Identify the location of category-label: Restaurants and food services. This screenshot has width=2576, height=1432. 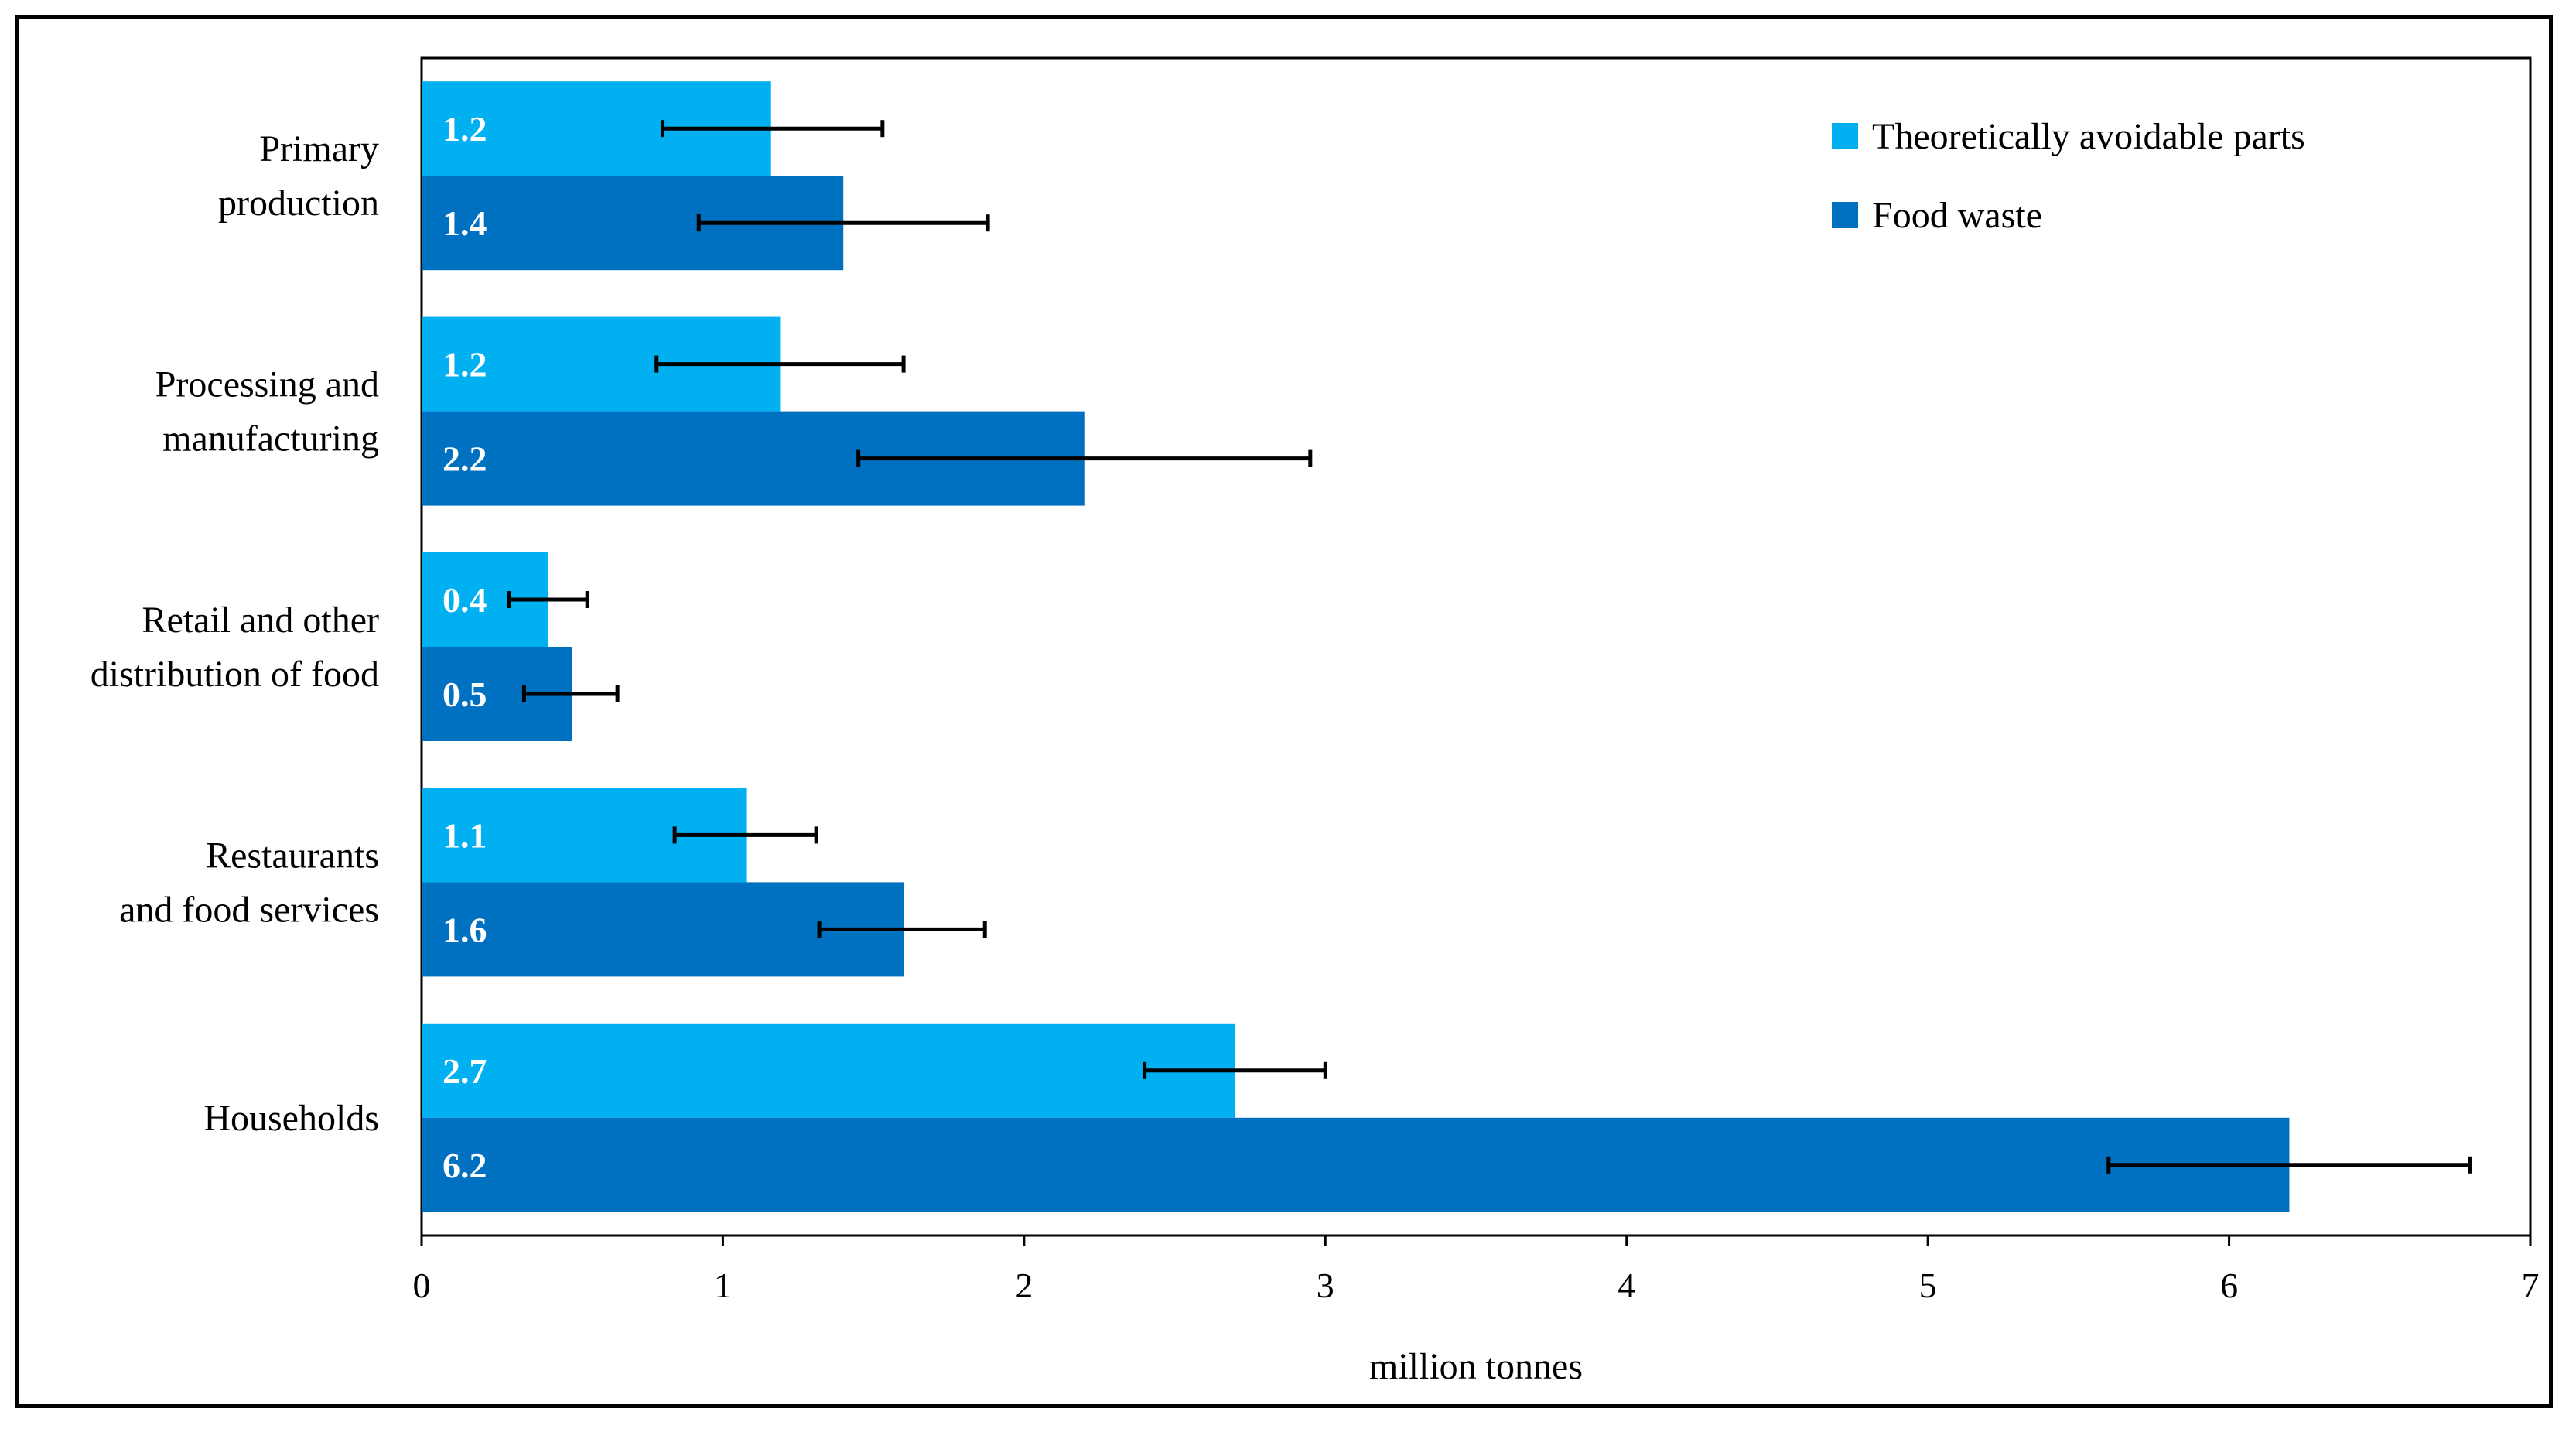
(249, 882).